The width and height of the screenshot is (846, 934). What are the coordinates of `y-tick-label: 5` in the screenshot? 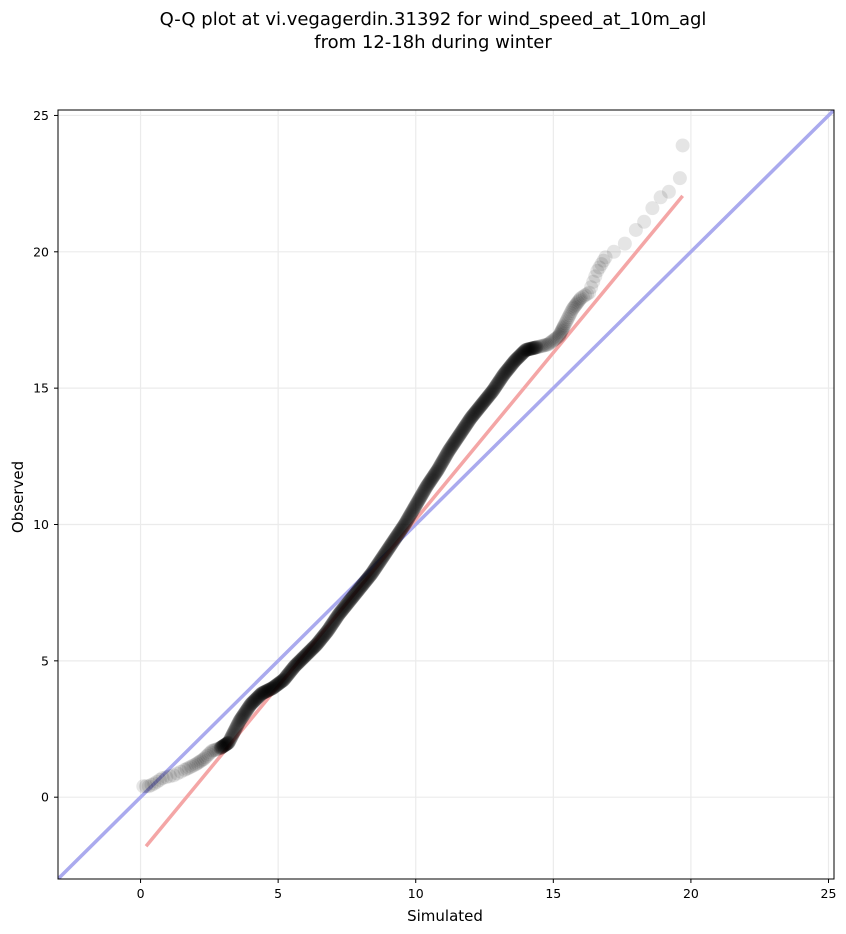 It's located at (45, 660).